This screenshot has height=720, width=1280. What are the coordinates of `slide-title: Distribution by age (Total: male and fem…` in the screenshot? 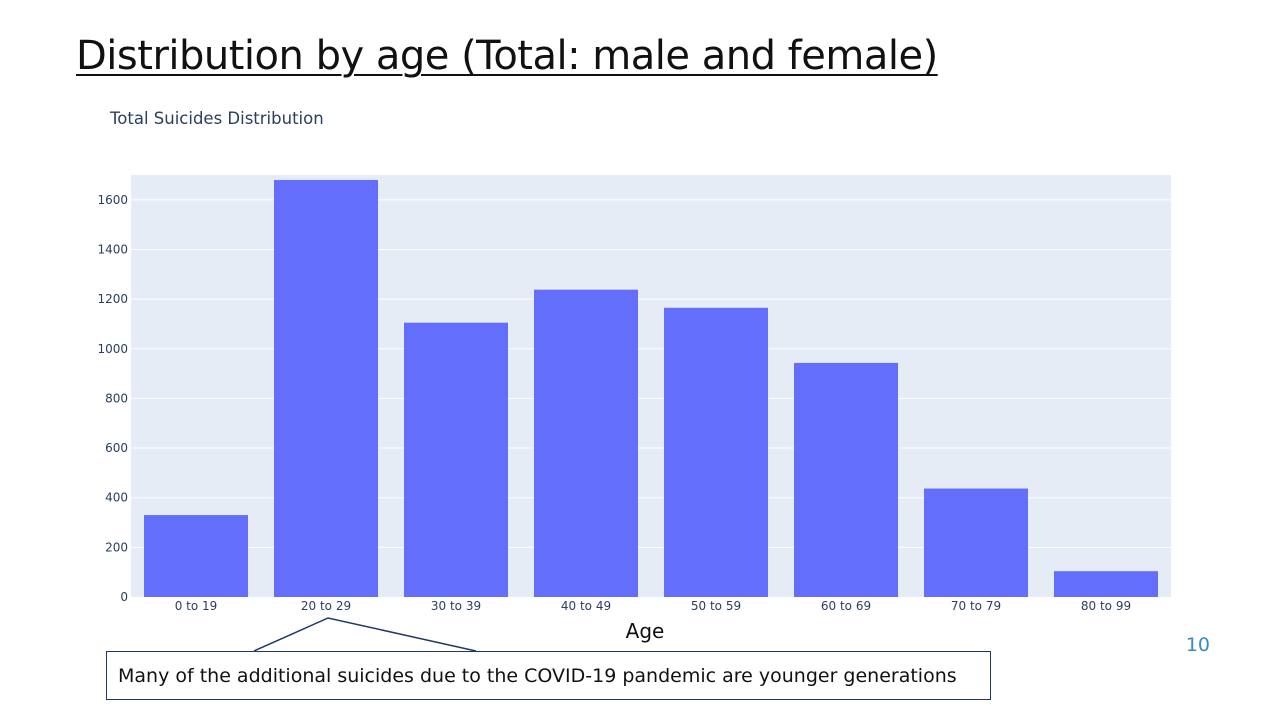 It's located at (507, 56).